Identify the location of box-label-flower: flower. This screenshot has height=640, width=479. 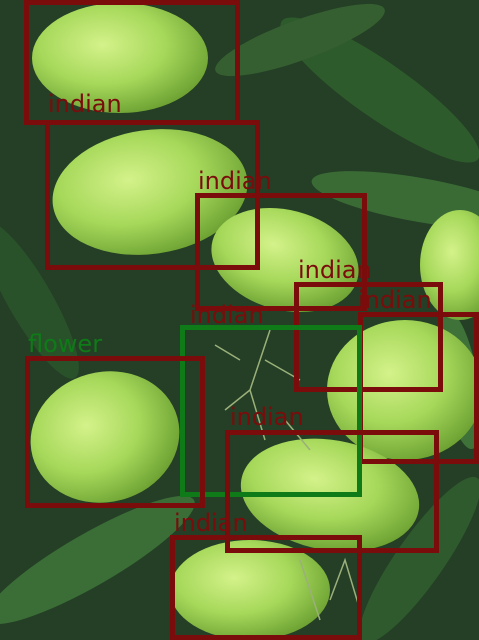
(65, 344).